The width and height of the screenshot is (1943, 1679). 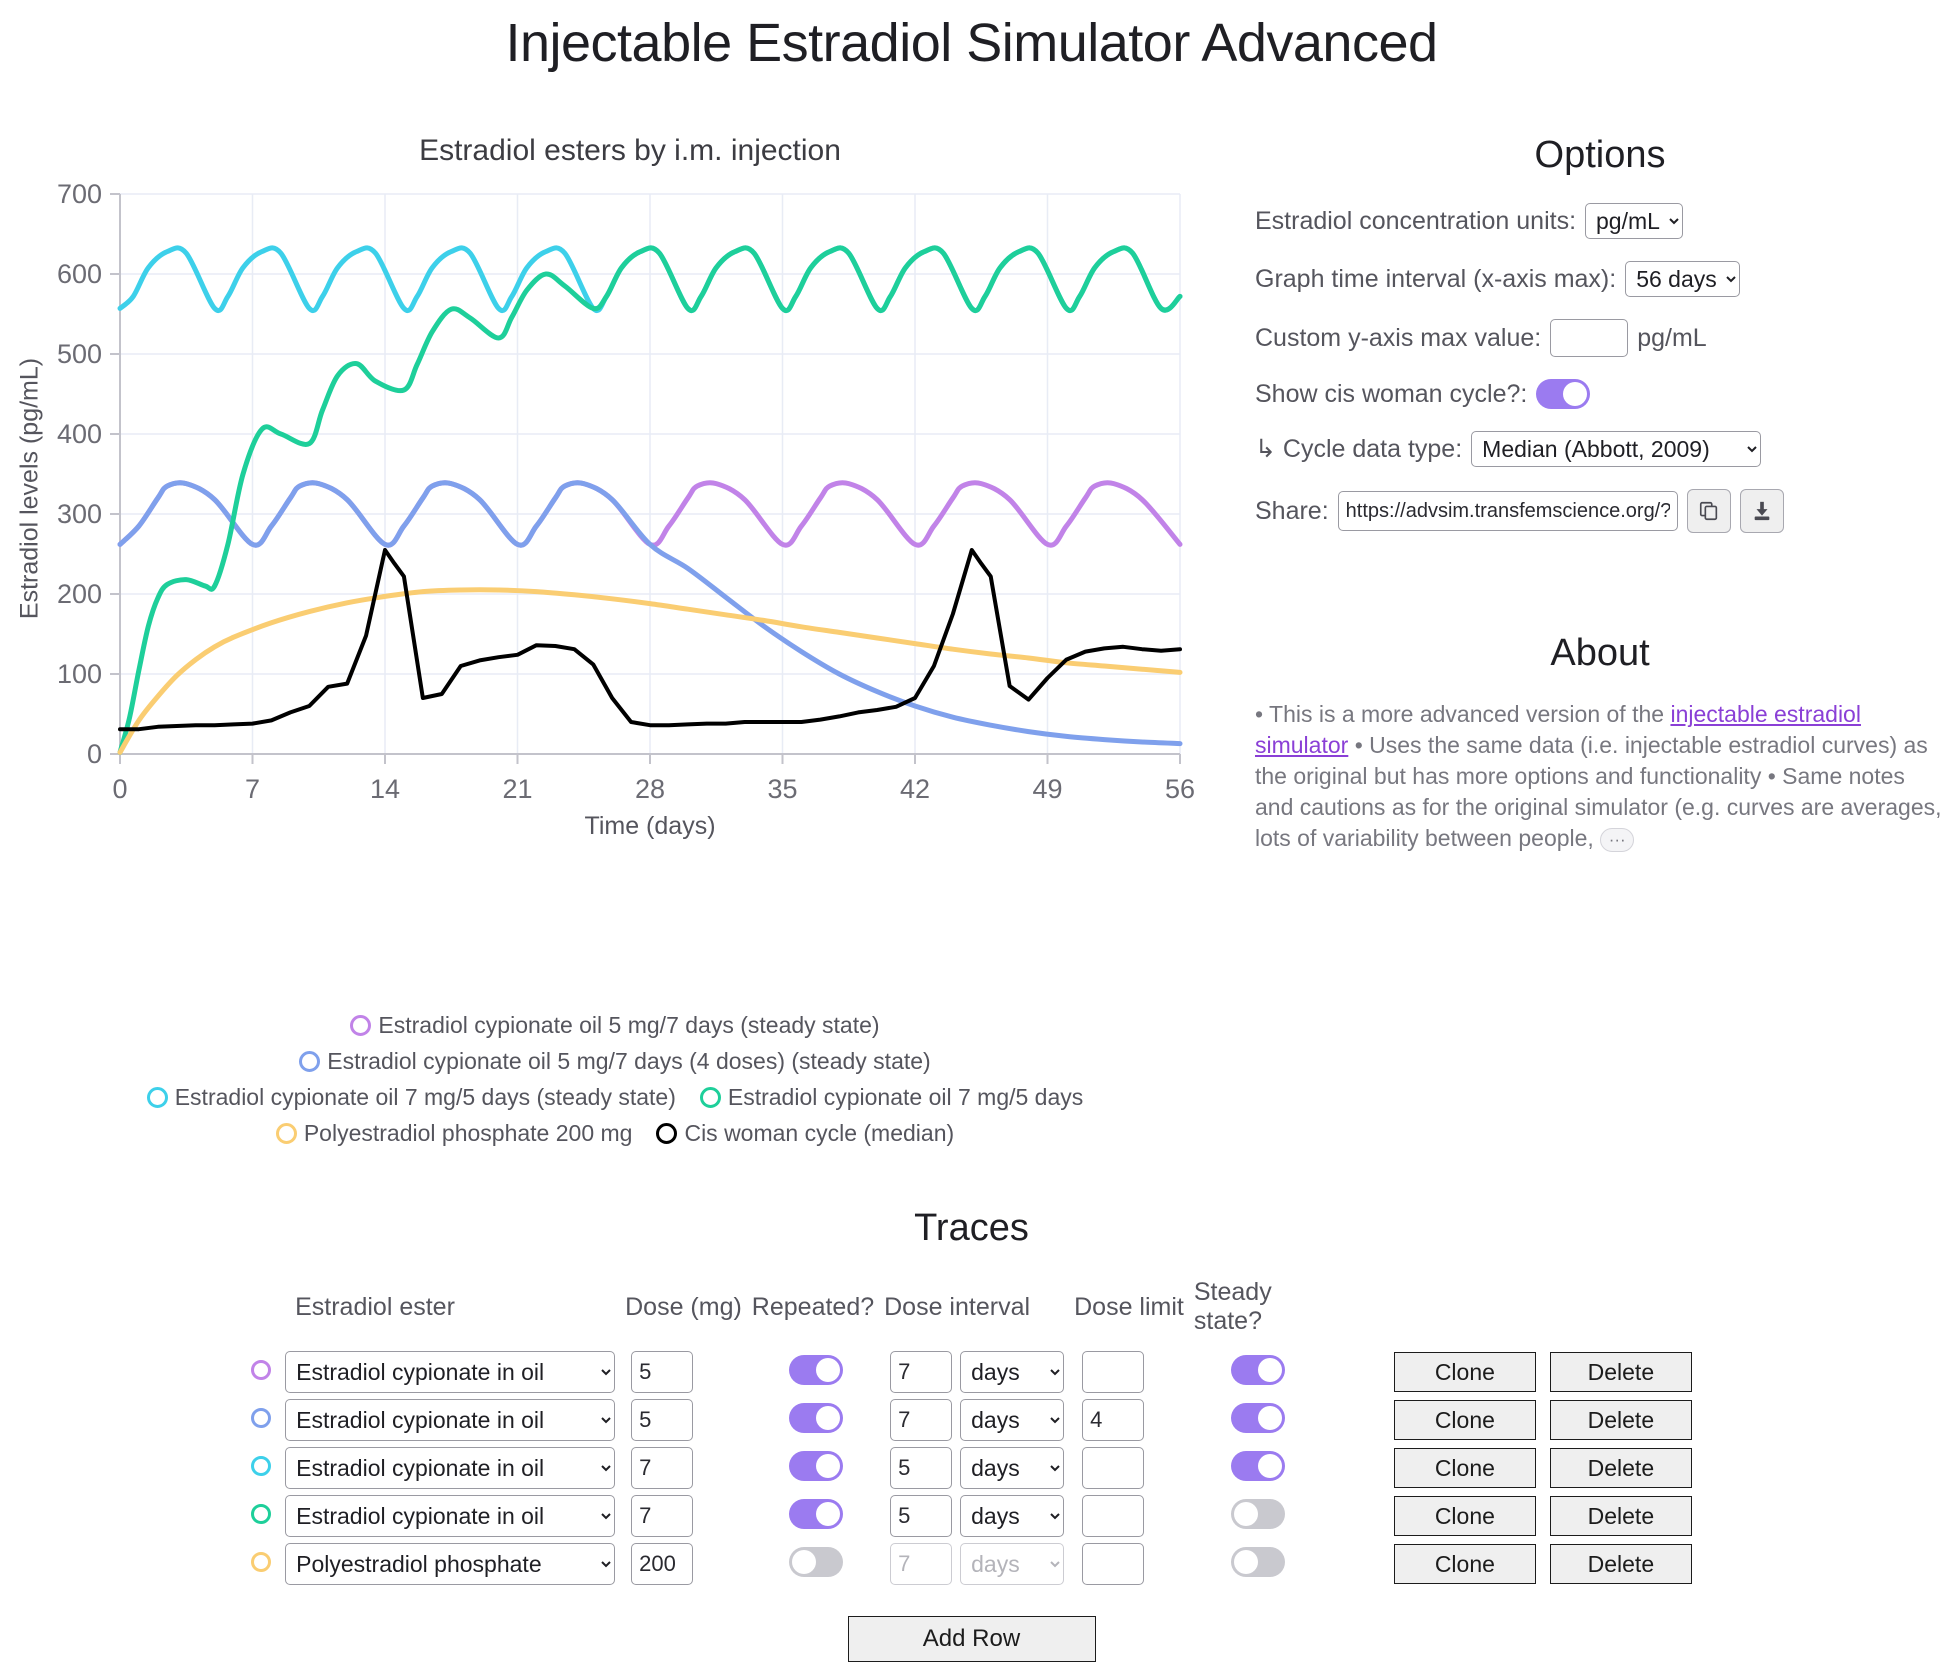 I want to click on custom-y-label: Custom y-axis max value:, so click(x=1398, y=337).